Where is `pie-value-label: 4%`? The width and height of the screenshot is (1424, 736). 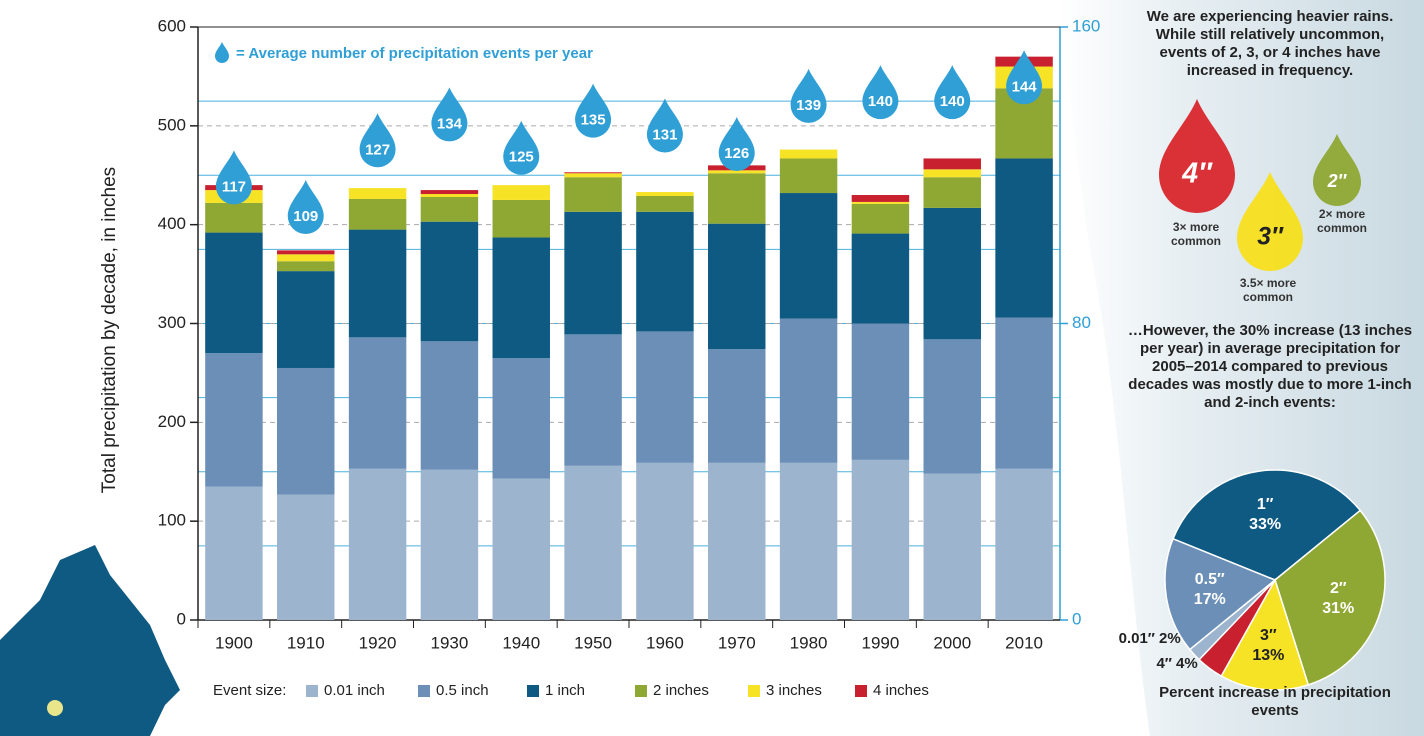
pie-value-label: 4% is located at coordinates (1187, 663).